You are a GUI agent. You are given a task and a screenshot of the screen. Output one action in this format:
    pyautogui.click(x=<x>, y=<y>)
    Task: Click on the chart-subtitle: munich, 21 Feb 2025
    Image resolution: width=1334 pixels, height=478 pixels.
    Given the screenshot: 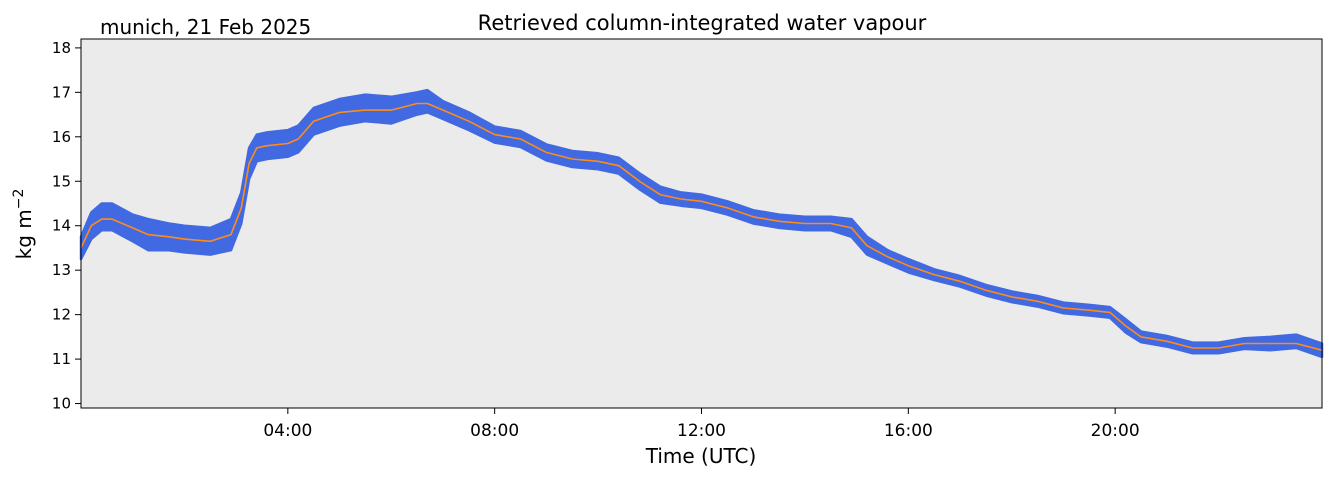 What is the action you would take?
    pyautogui.click(x=205, y=27)
    